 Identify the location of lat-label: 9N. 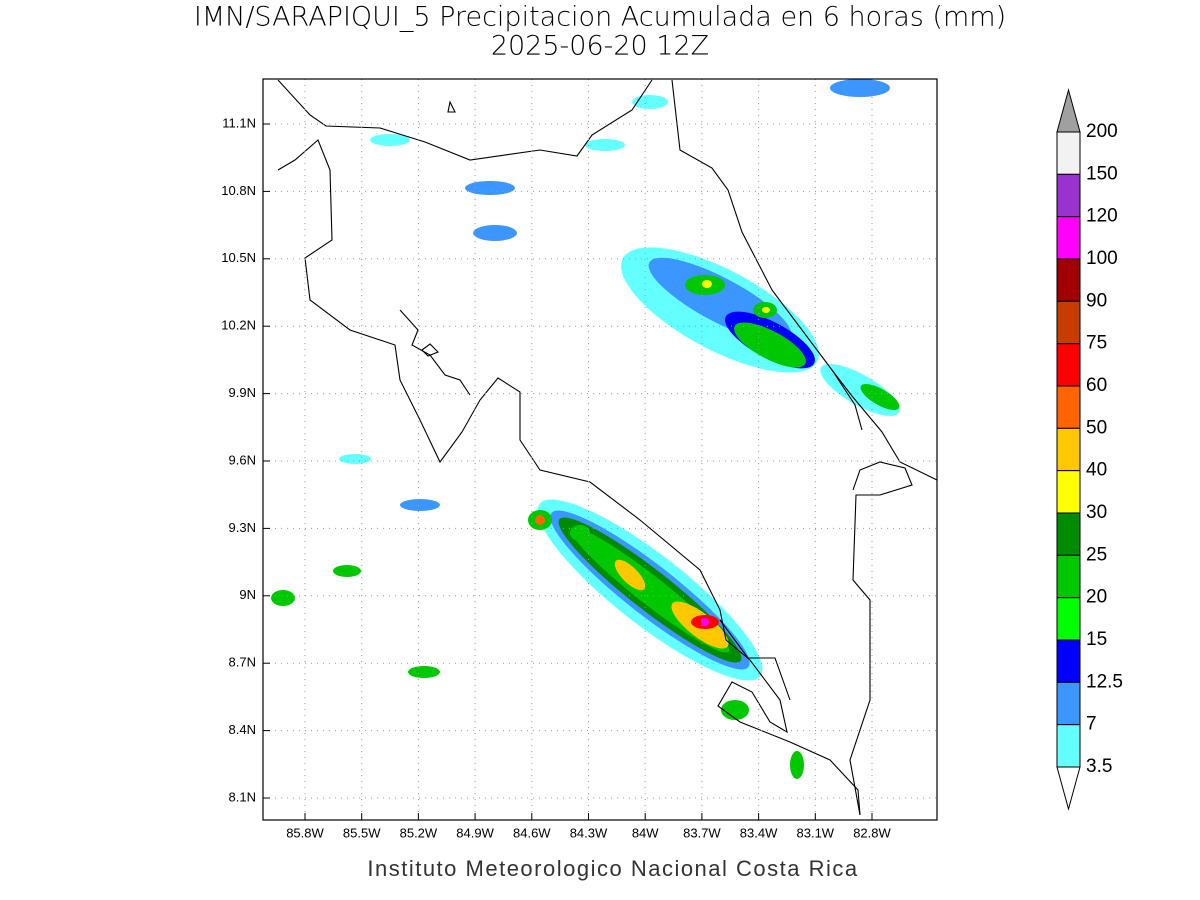
(247, 594).